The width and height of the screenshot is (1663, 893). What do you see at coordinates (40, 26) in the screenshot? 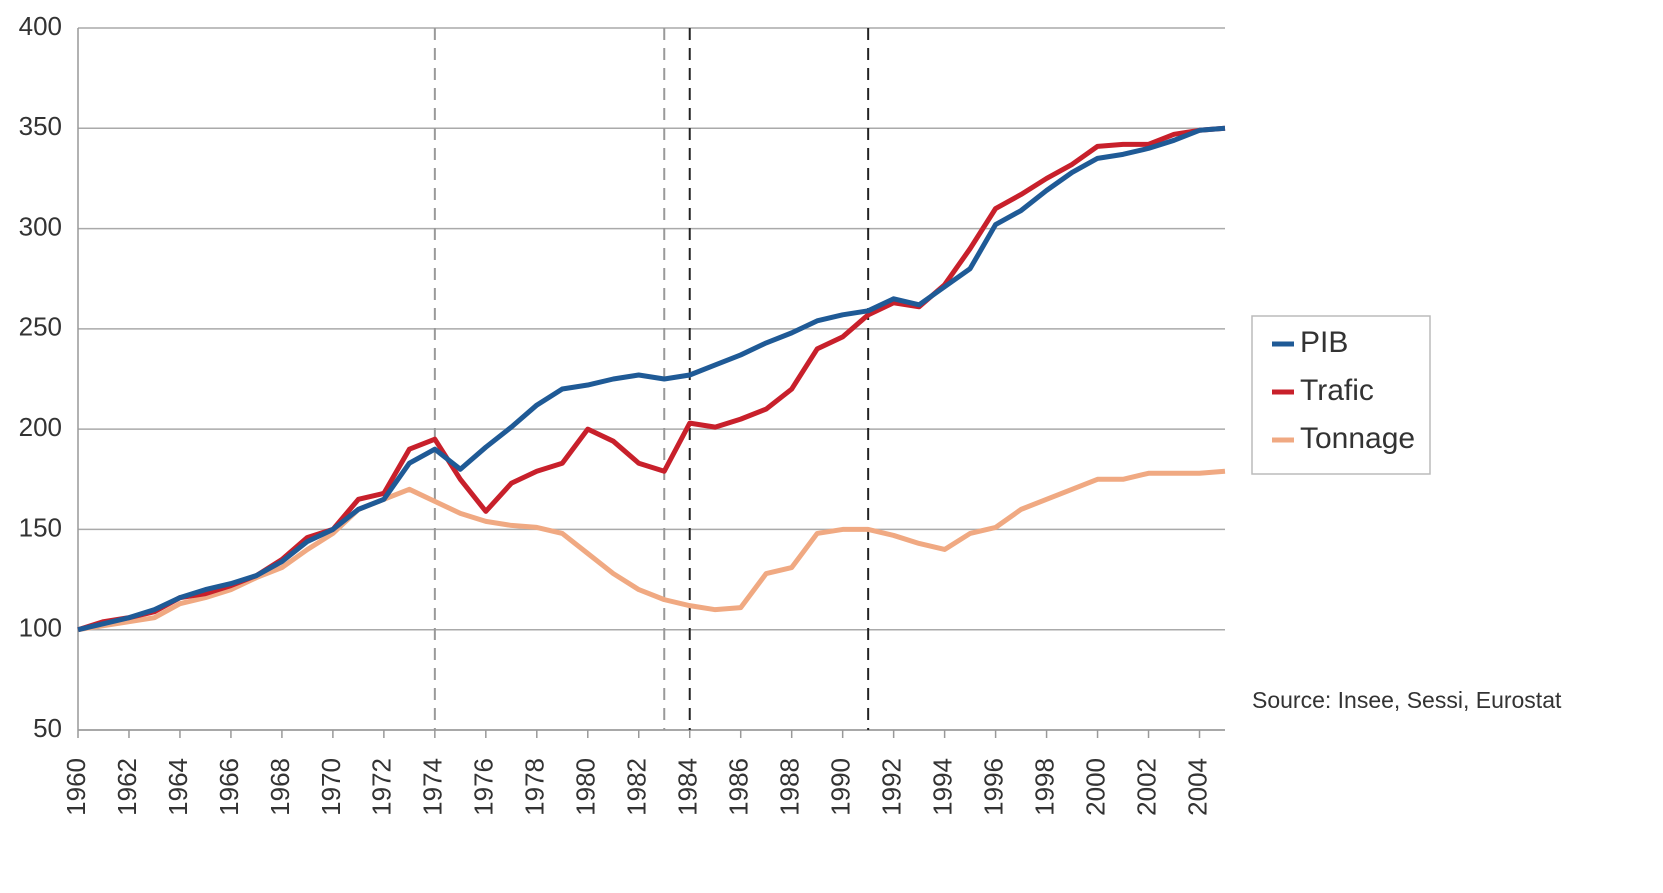
I see `y-tick-label: 400` at bounding box center [40, 26].